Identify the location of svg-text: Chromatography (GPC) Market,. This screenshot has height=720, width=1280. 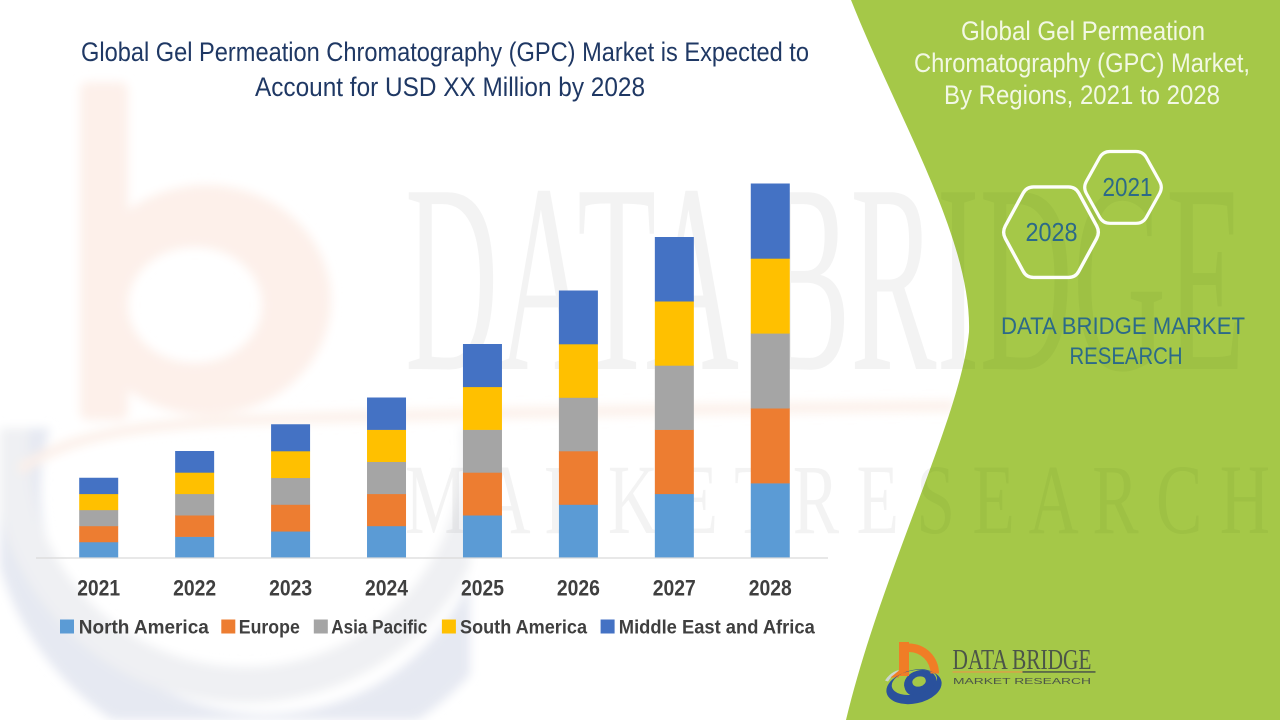
(1082, 63).